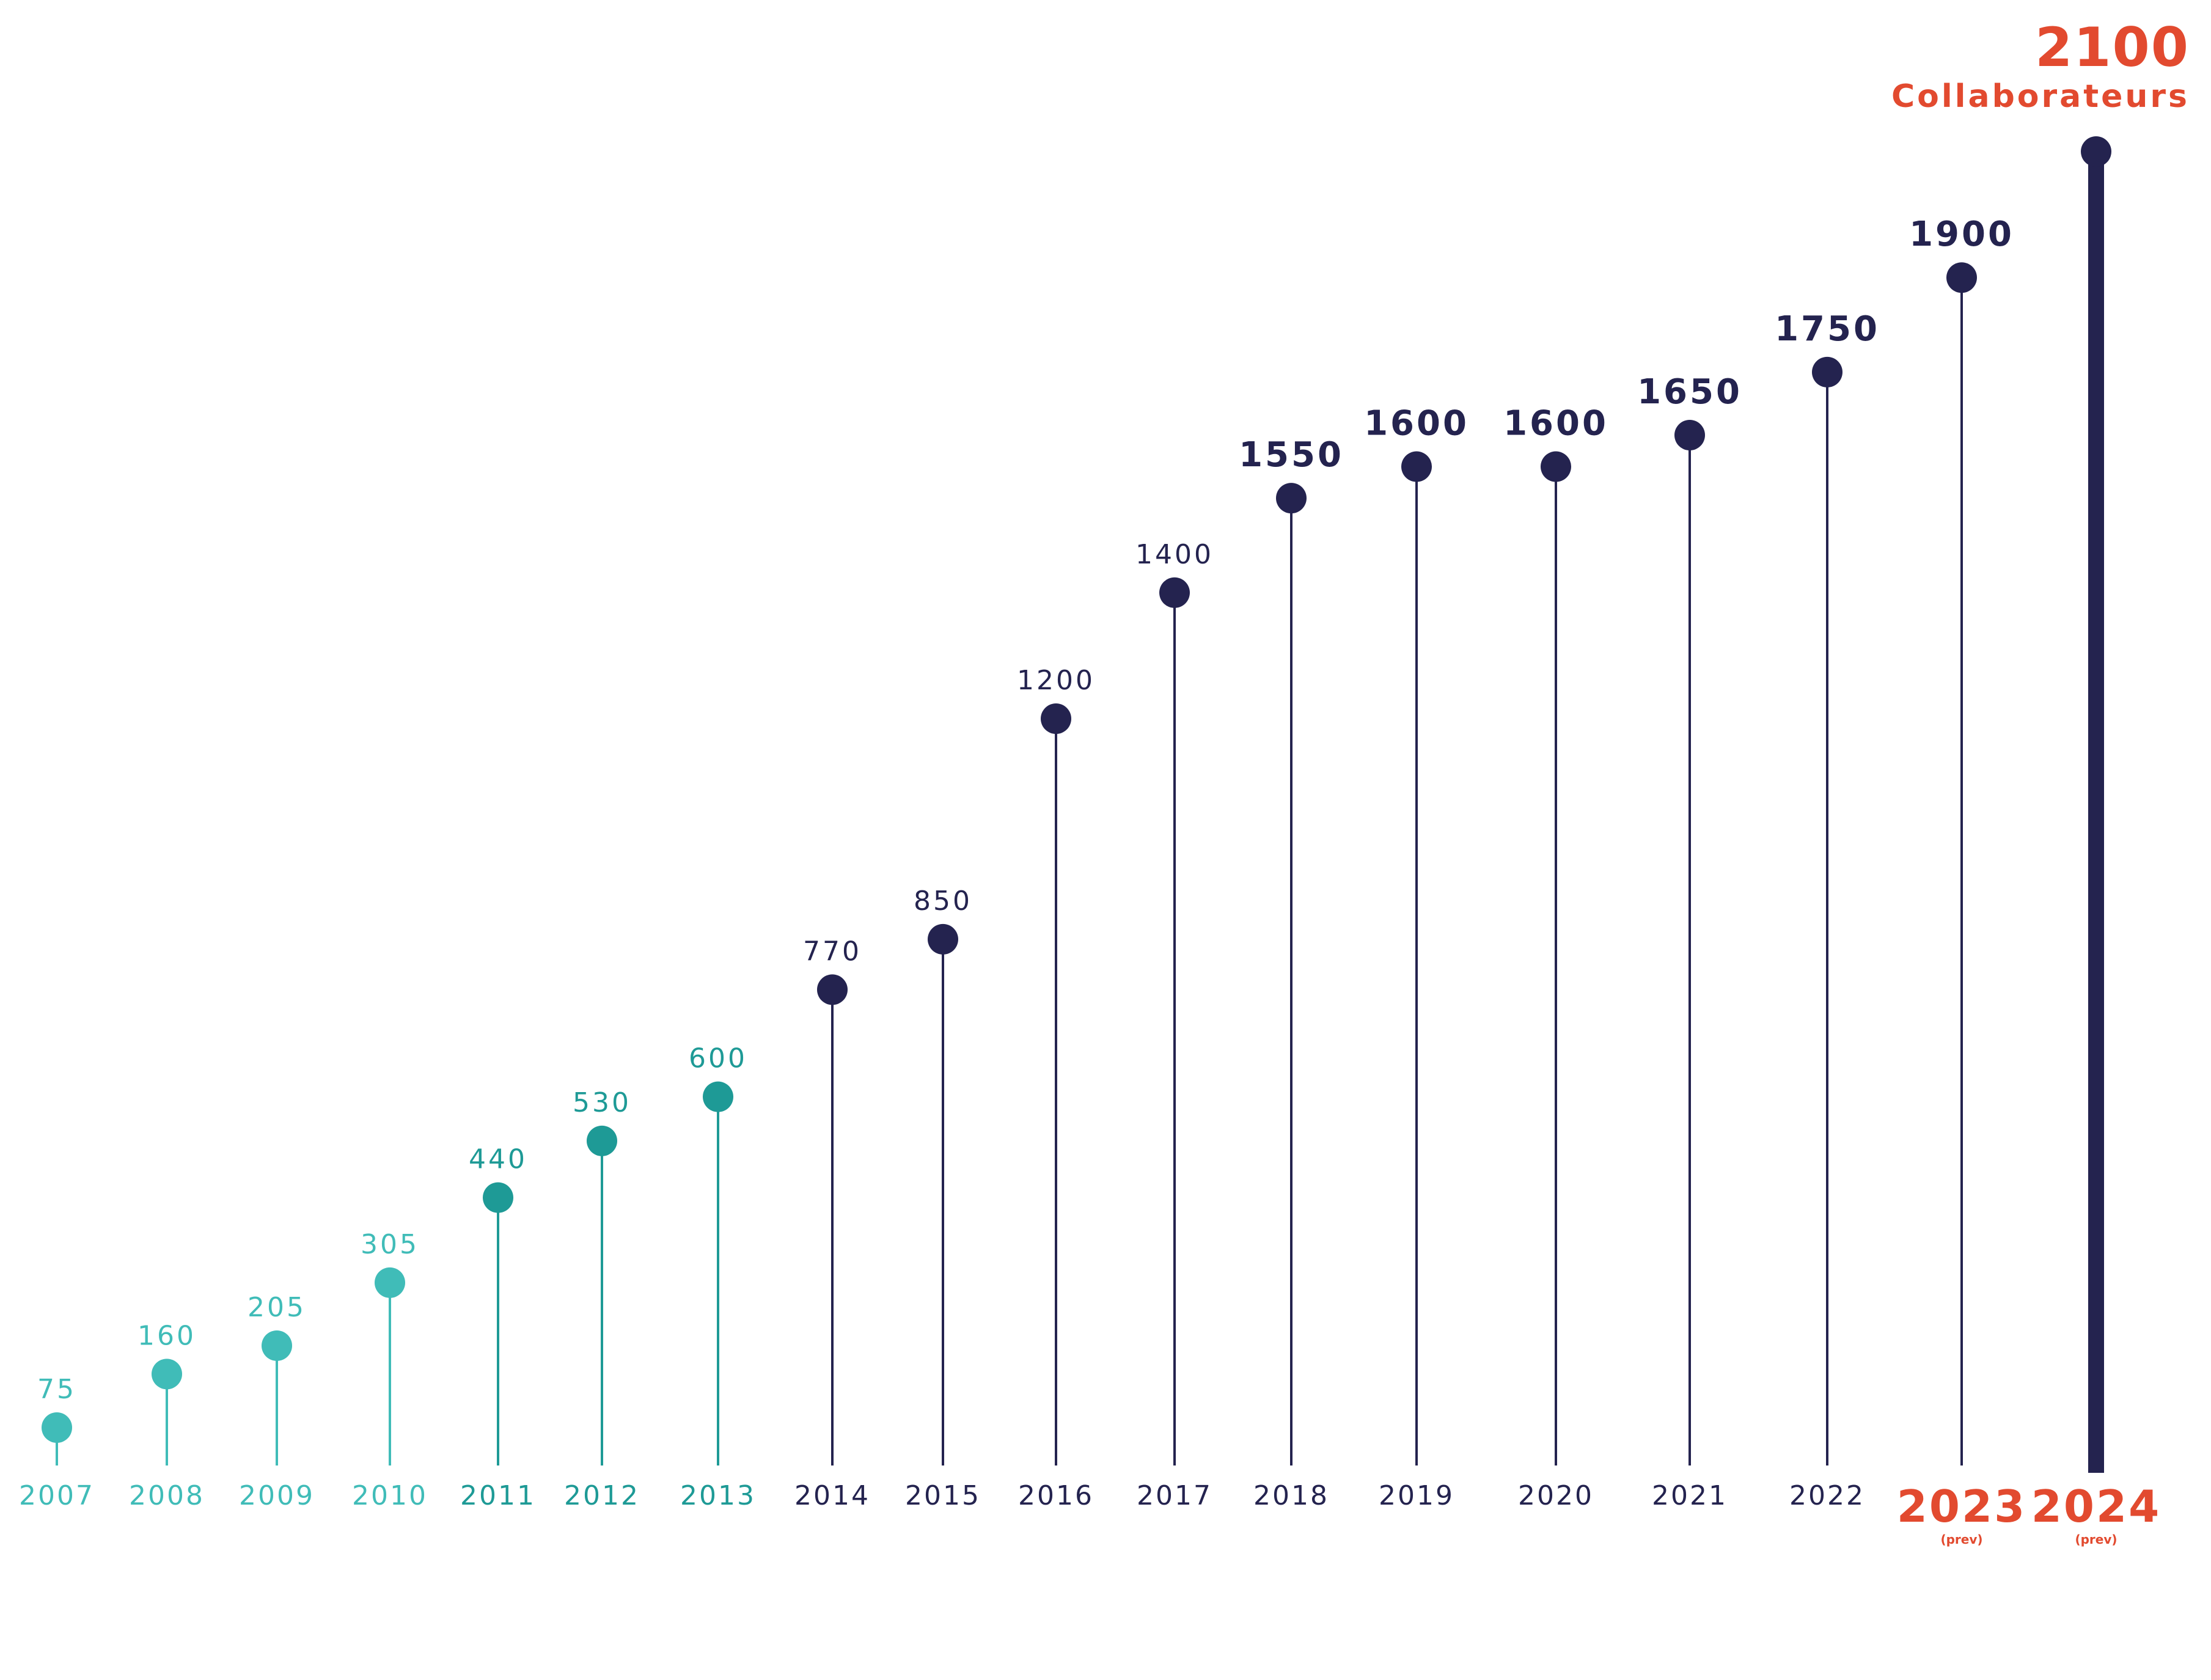 This screenshot has width=2211, height=1680. What do you see at coordinates (1828, 371) in the screenshot?
I see `dot-2022` at bounding box center [1828, 371].